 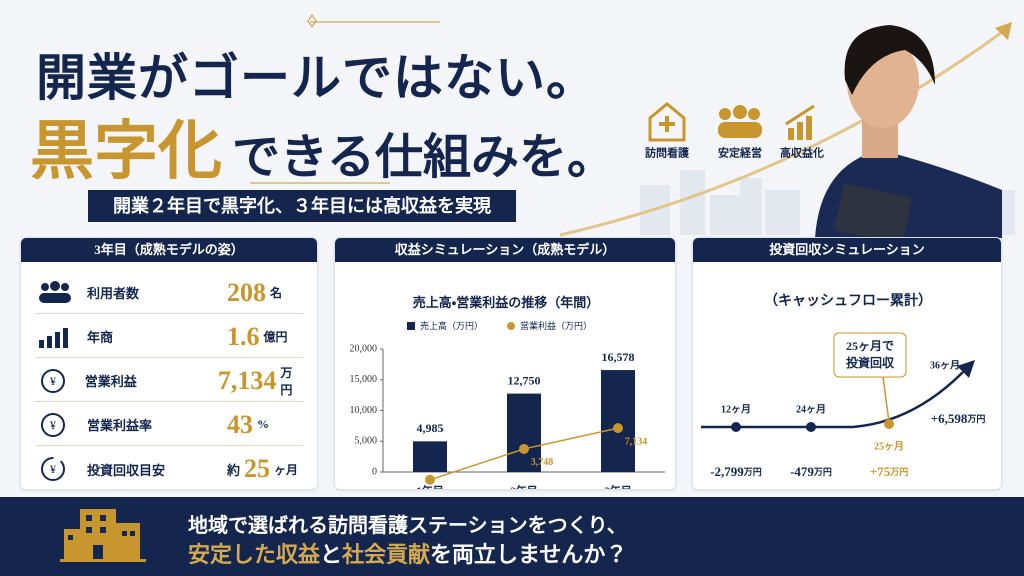 What do you see at coordinates (506, 302) in the screenshot?
I see `chart-title: 売上高・営業利益の推移（年間）` at bounding box center [506, 302].